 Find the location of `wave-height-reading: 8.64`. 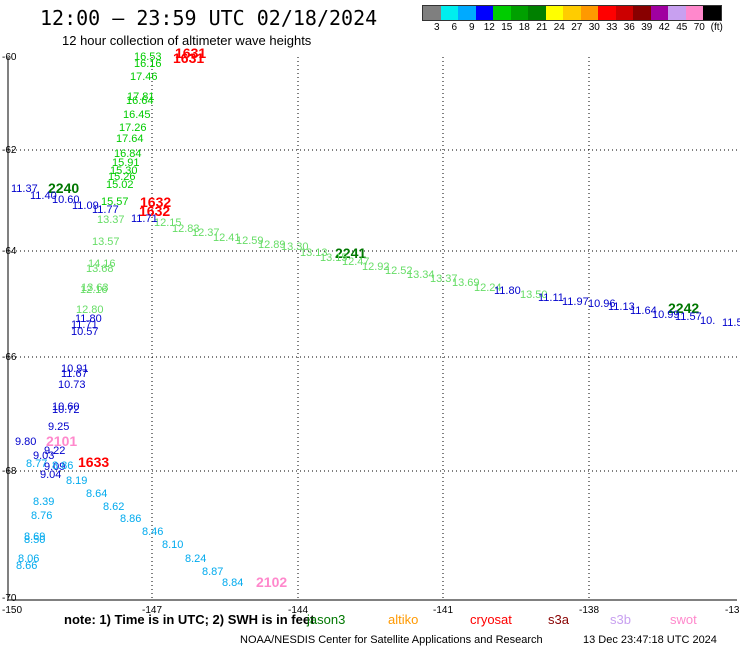

wave-height-reading: 8.64 is located at coordinates (96, 494).